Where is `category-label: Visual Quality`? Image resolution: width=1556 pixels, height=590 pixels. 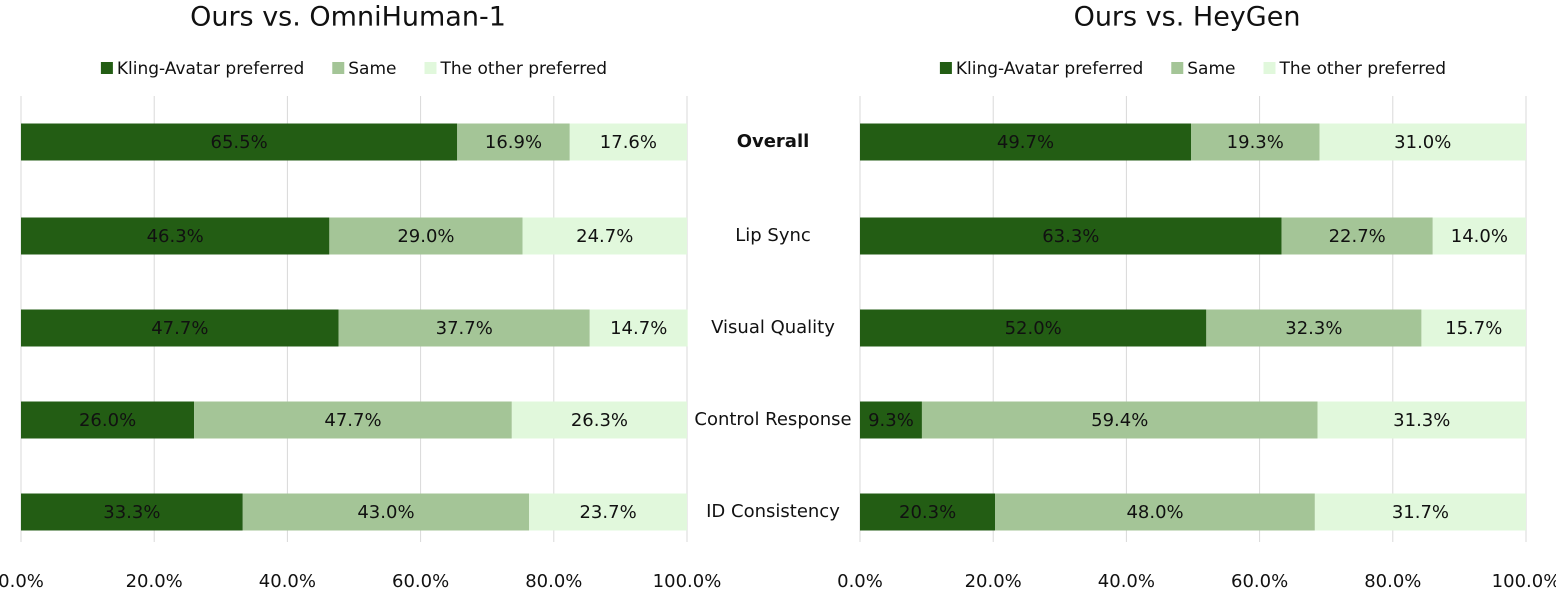
category-label: Visual Quality is located at coordinates (773, 327).